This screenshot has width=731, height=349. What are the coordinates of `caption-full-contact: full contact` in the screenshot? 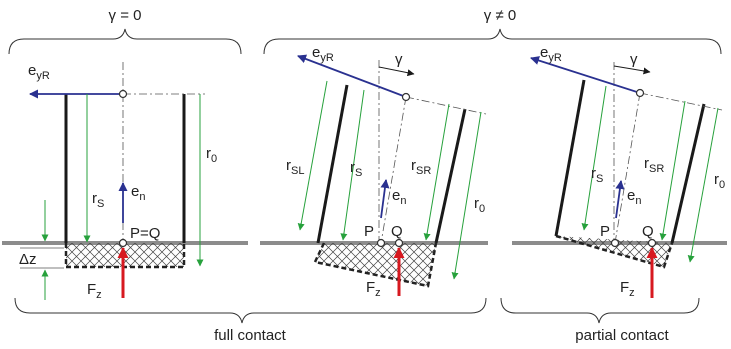 It's located at (250, 335).